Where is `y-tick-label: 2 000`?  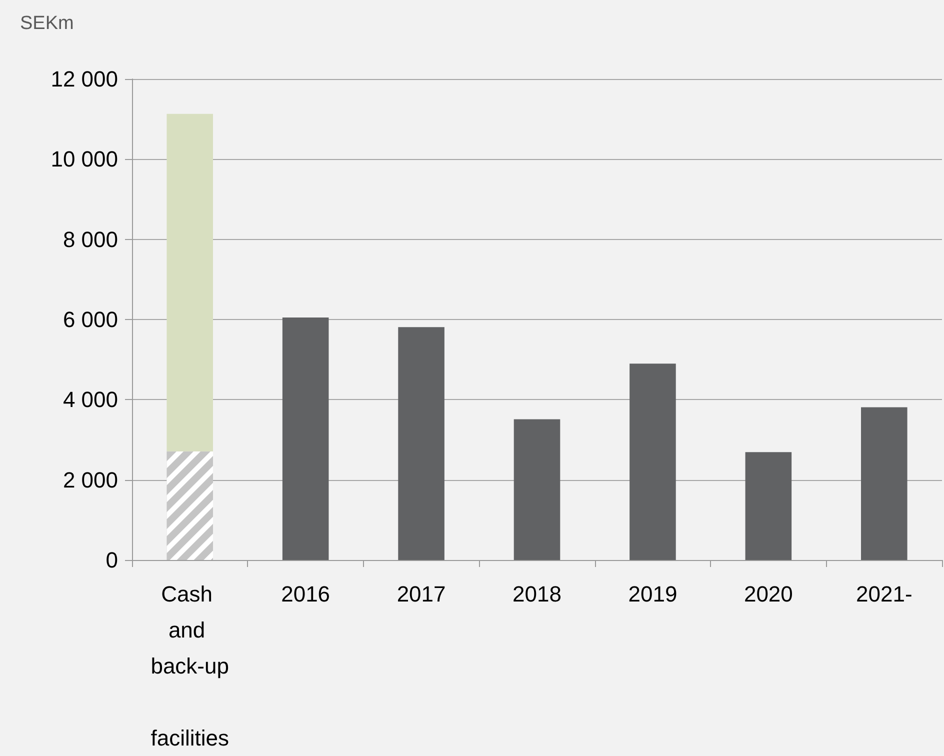 y-tick-label: 2 000 is located at coordinates (90, 479).